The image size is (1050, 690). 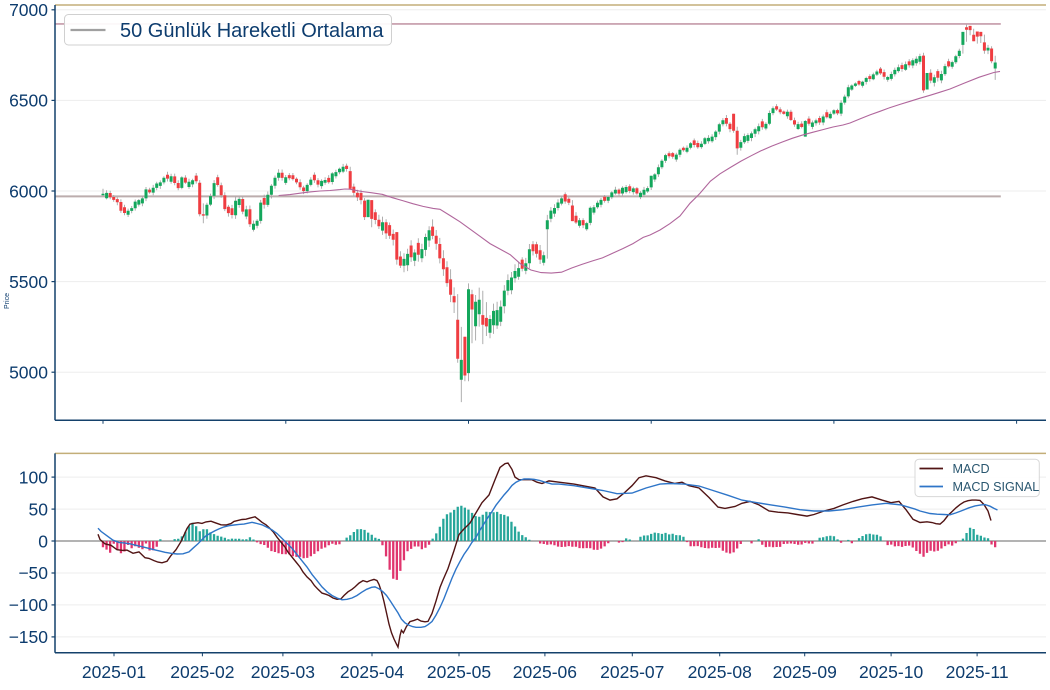 I want to click on svg-text: 2025-08, so click(x=720, y=672).